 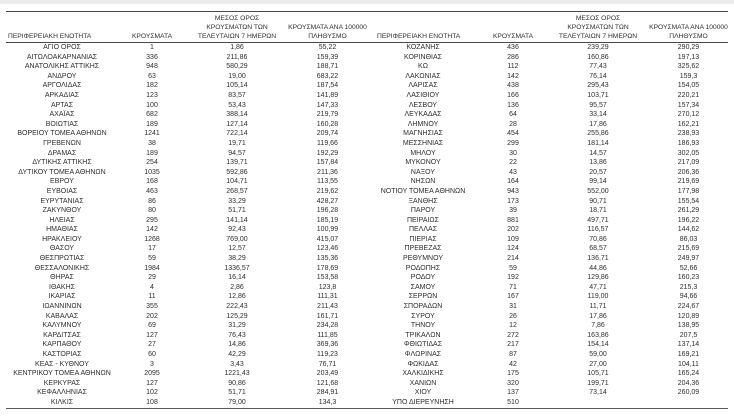 I want to click on avg7-cell: 31,29, so click(x=237, y=326).